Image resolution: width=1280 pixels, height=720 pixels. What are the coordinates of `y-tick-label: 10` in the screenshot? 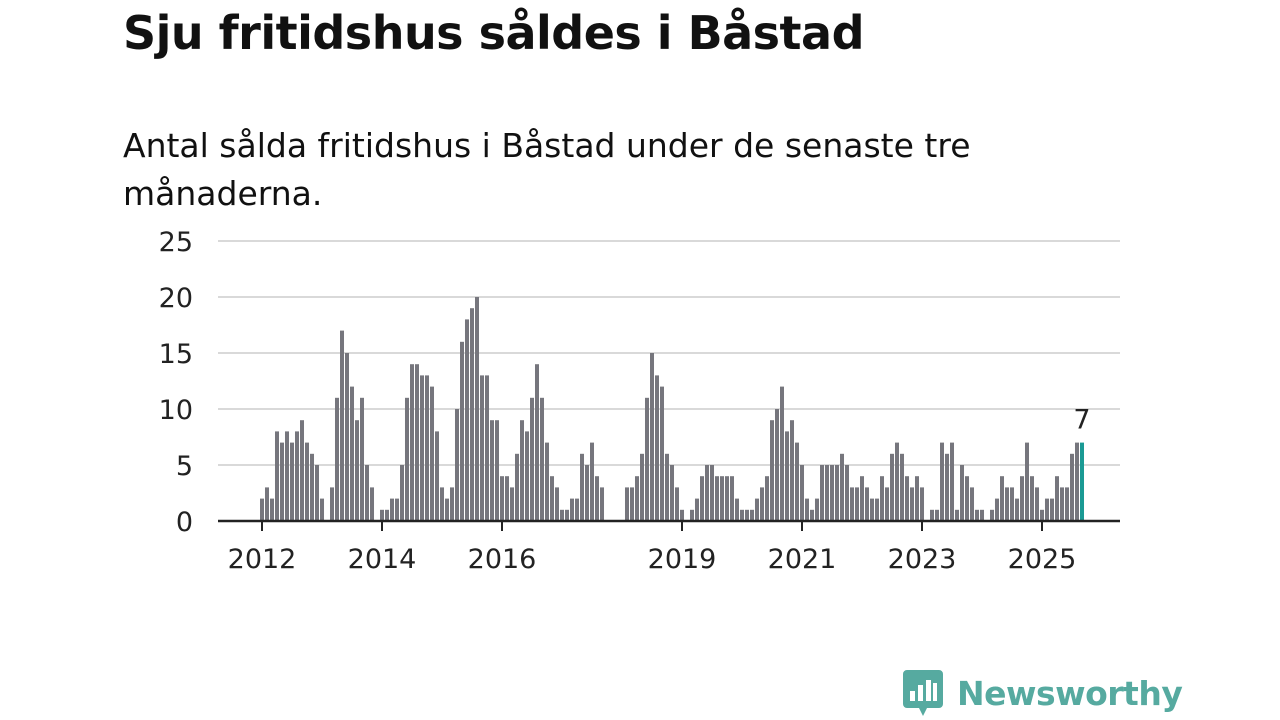 It's located at (176, 410).